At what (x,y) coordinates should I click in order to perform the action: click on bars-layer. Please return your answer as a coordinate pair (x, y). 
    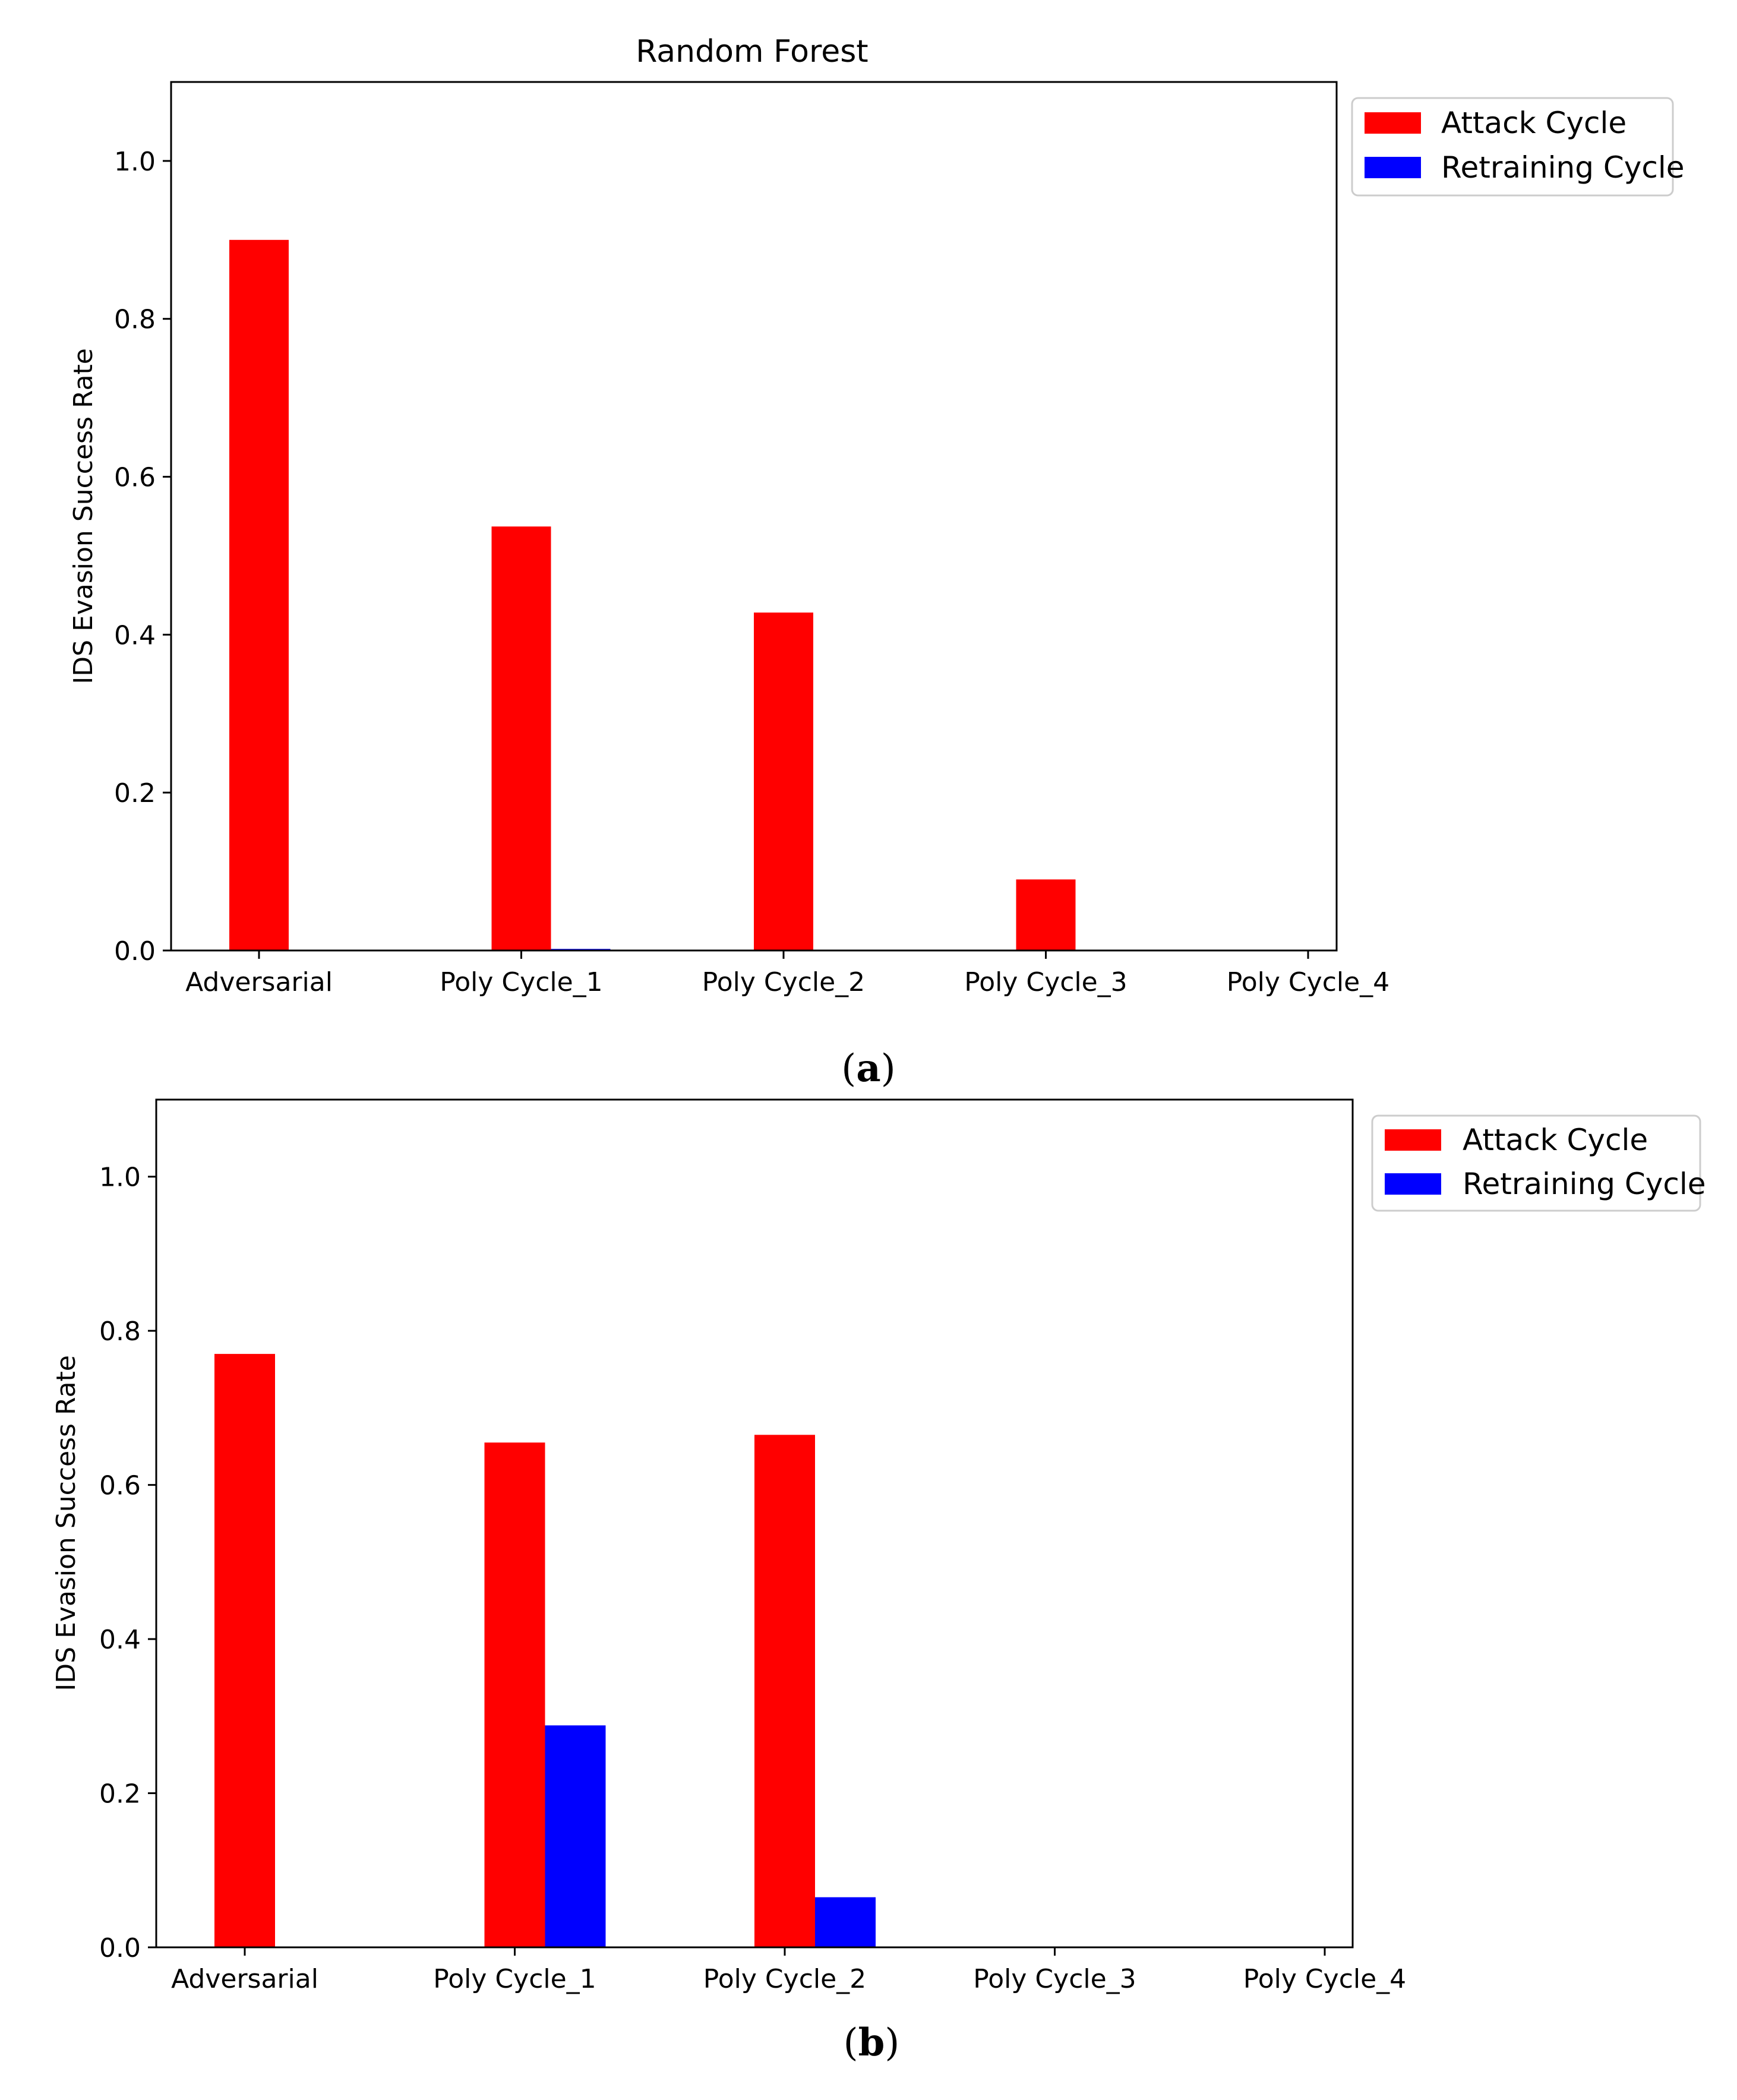
    Looking at the image, I should click on (545, 1650).